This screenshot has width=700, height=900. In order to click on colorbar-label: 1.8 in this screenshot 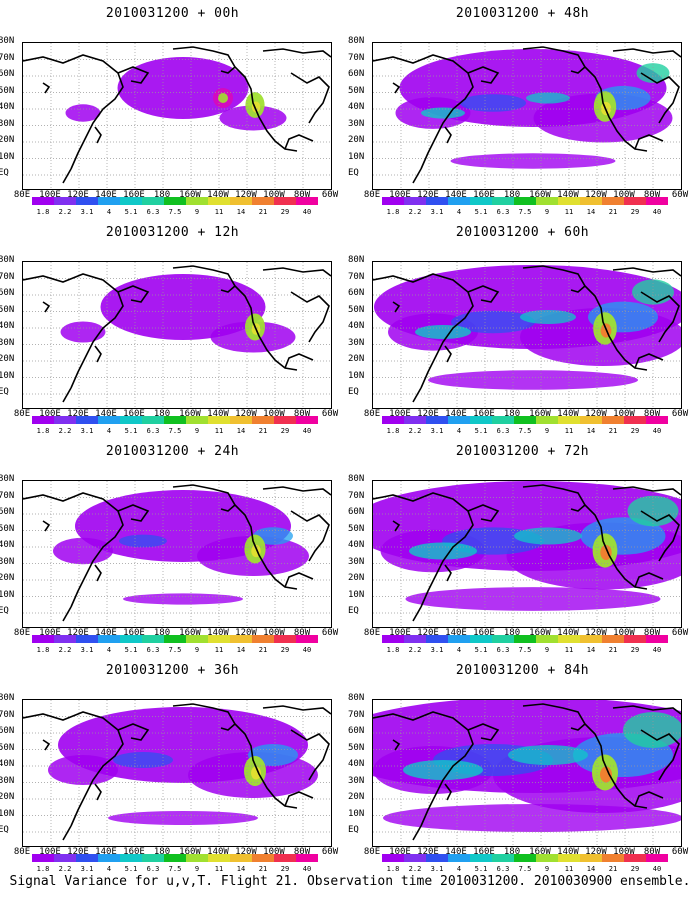, I will do `click(393, 650)`.